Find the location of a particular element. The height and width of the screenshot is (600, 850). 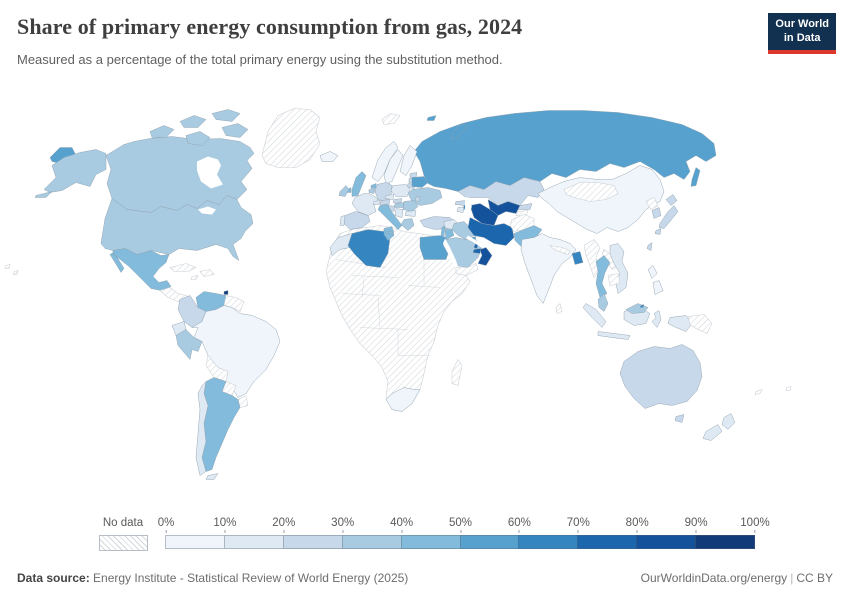

country-chile is located at coordinates (202, 428).